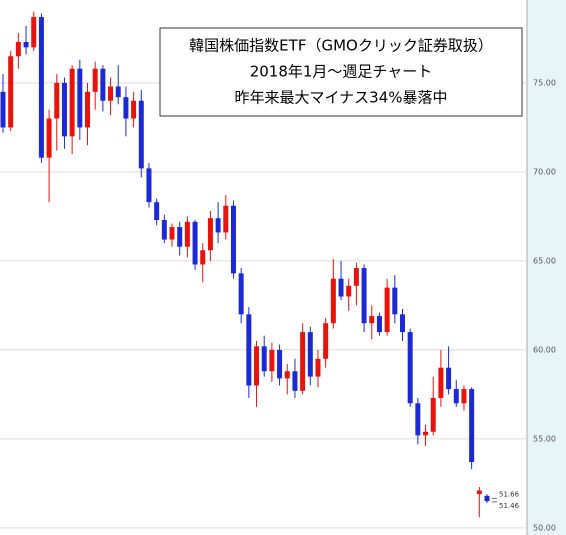 Image resolution: width=566 pixels, height=535 pixels. What do you see at coordinates (544, 260) in the screenshot?
I see `y-tick-label: 65.00` at bounding box center [544, 260].